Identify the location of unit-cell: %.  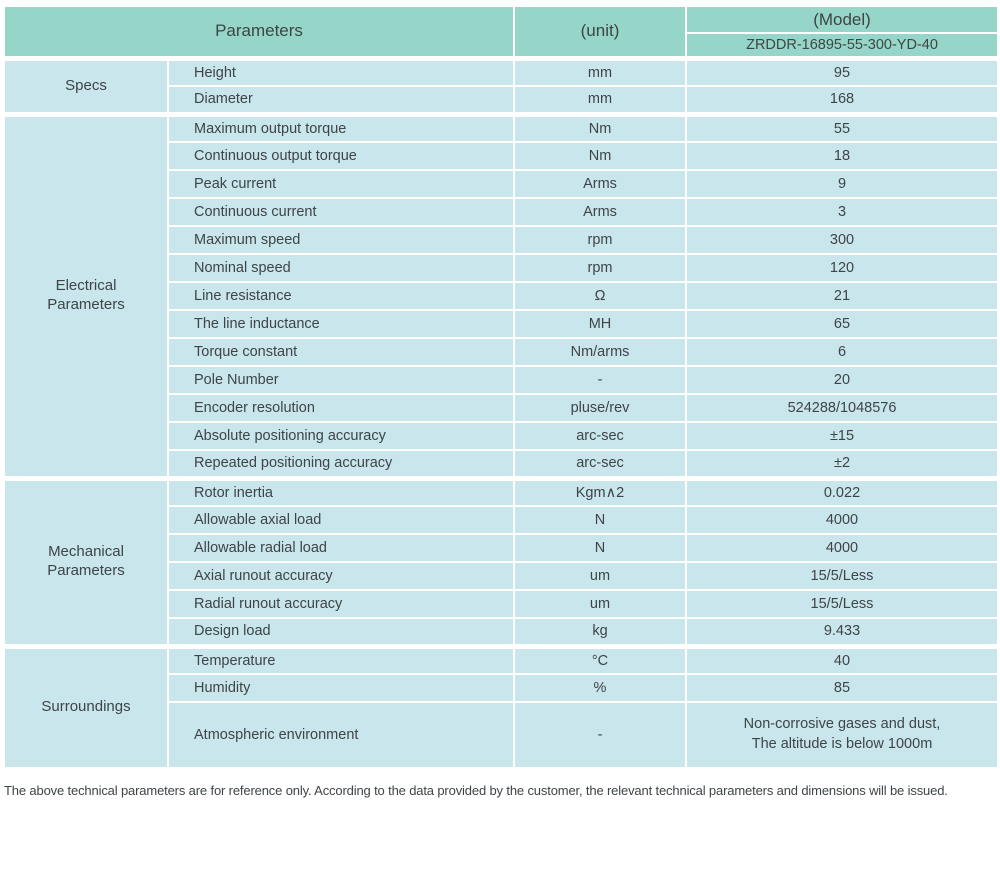
(600, 688).